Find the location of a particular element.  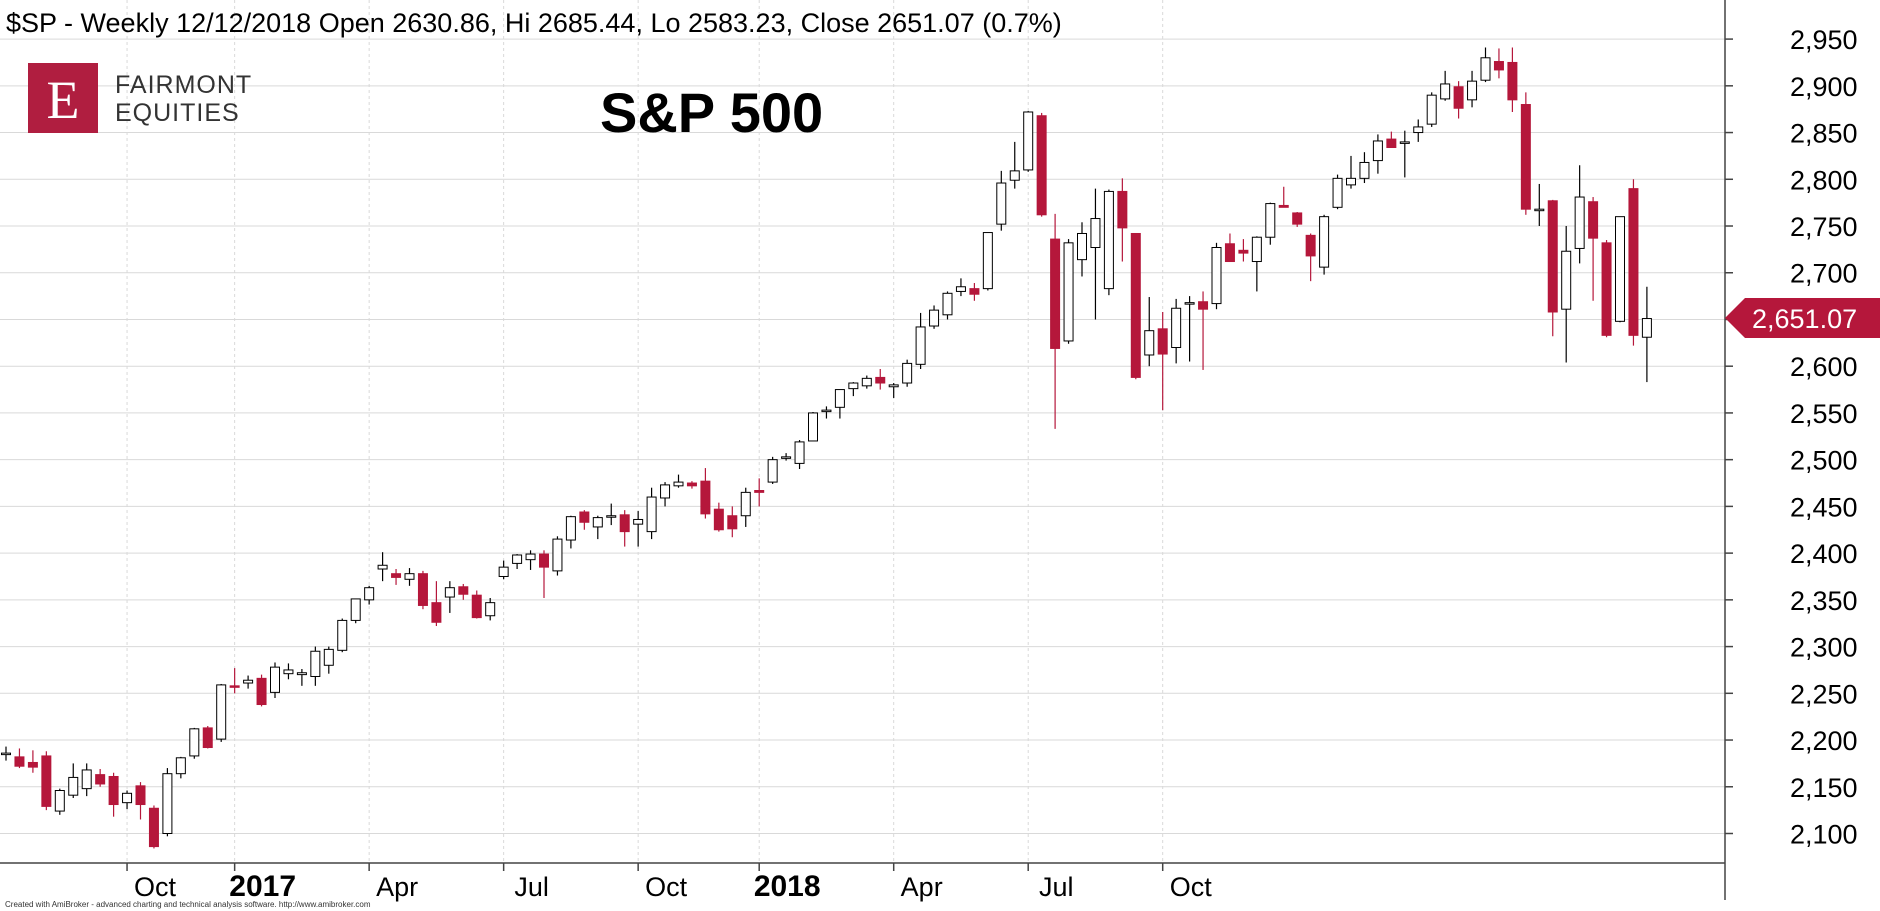

logo-letter: E is located at coordinates (63, 100).